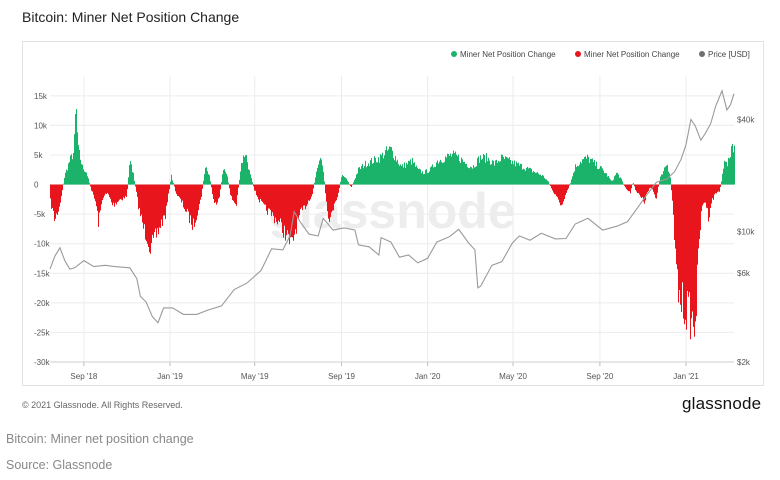 Image resolution: width=780 pixels, height=480 pixels. I want to click on price-tick-label: $40k, so click(746, 119).